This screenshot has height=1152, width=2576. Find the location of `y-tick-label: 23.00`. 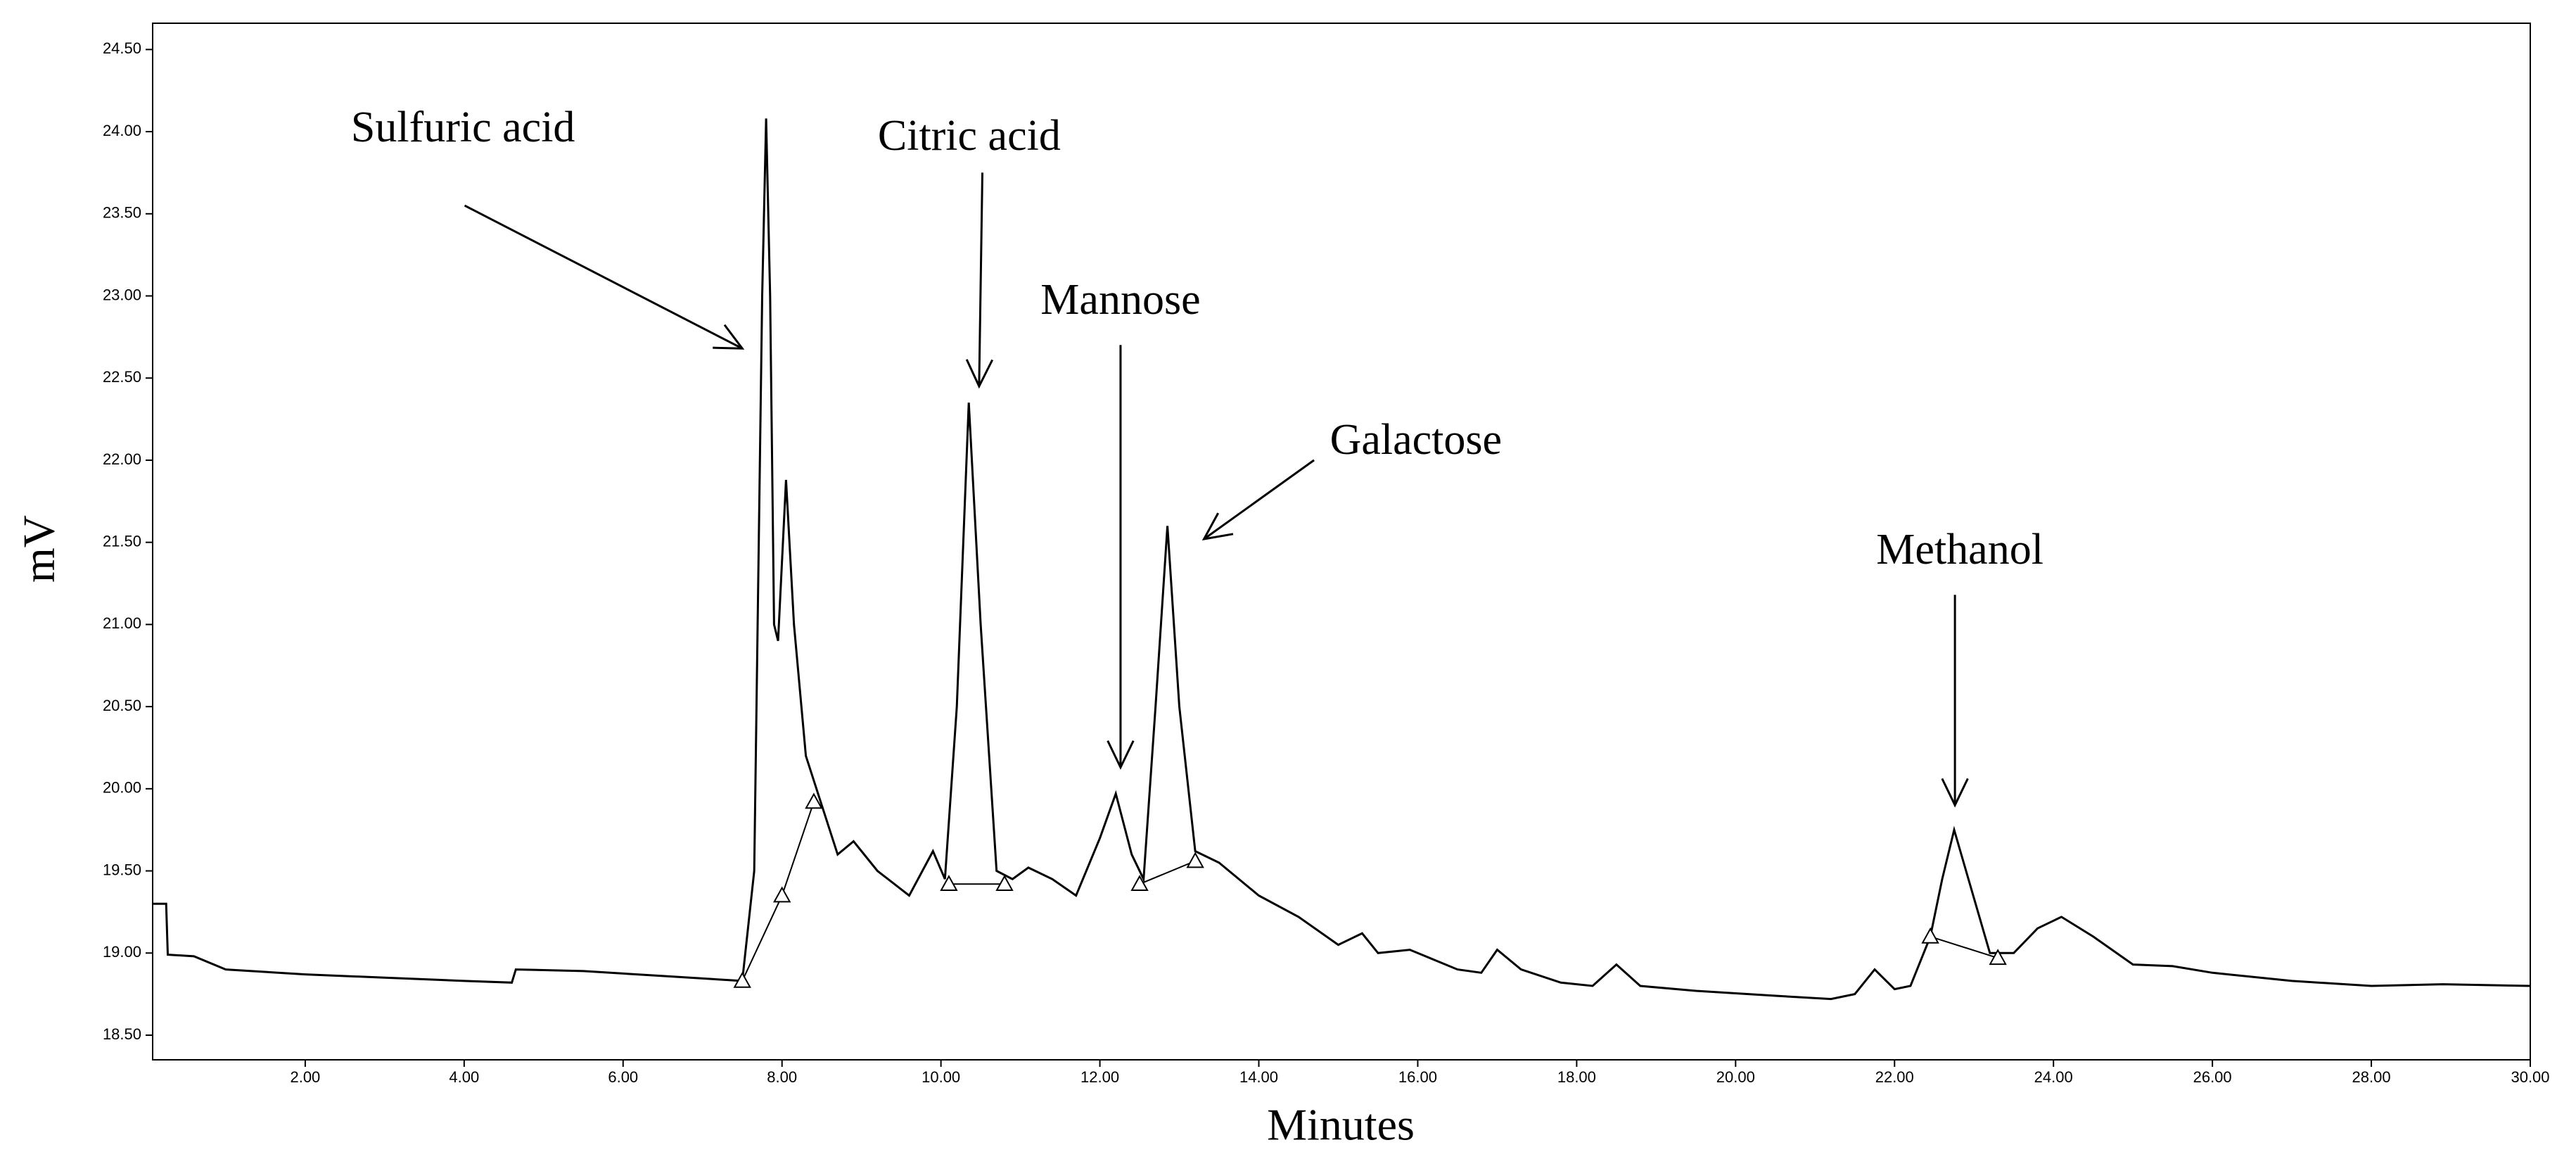

y-tick-label: 23.00 is located at coordinates (122, 294).